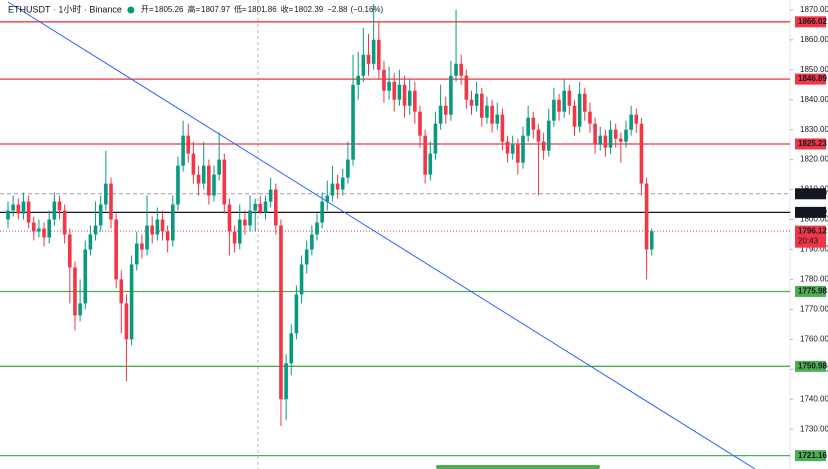  I want to click on ohlc-label: 收=, so click(287, 9).